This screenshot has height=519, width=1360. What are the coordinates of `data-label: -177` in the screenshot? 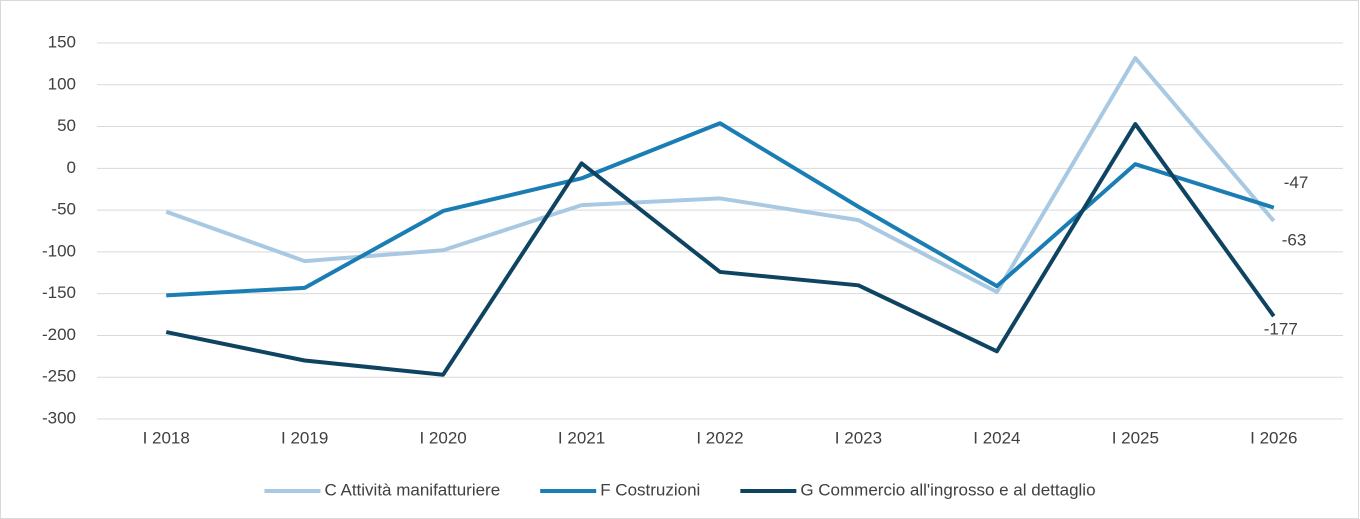 It's located at (1281, 329).